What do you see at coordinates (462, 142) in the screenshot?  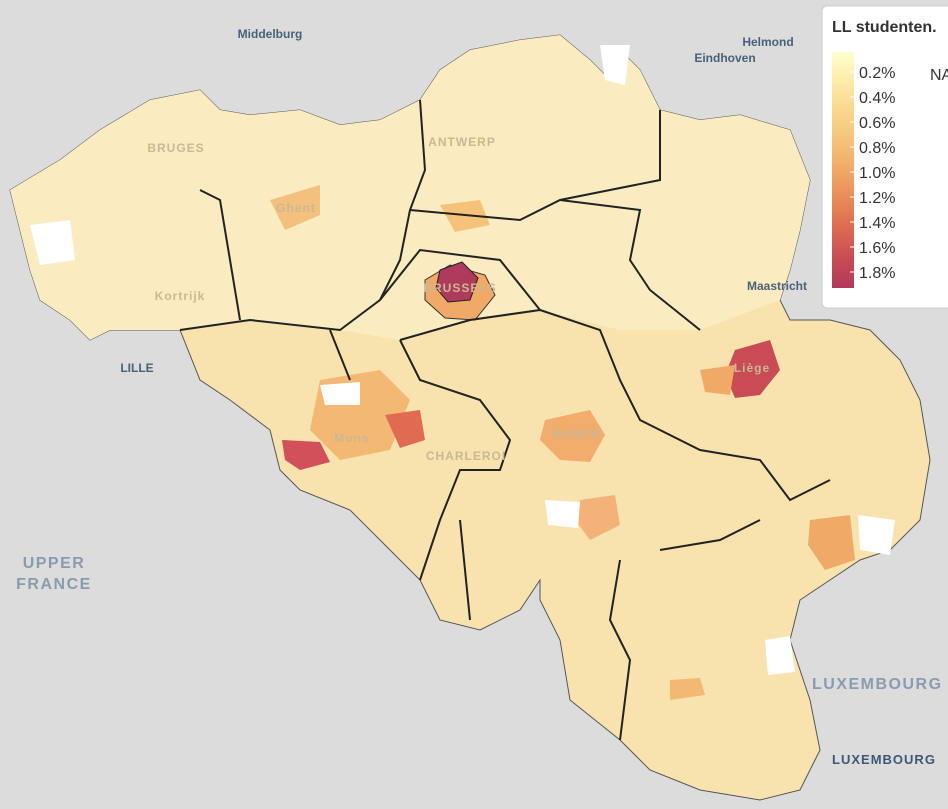 I see `place-label: ANTWERP` at bounding box center [462, 142].